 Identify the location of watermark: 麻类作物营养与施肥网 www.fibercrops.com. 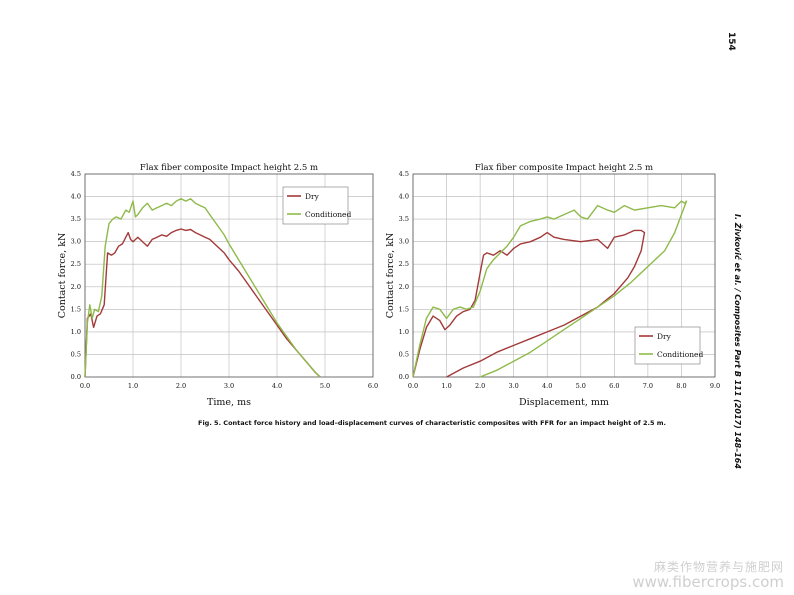
(708, 575).